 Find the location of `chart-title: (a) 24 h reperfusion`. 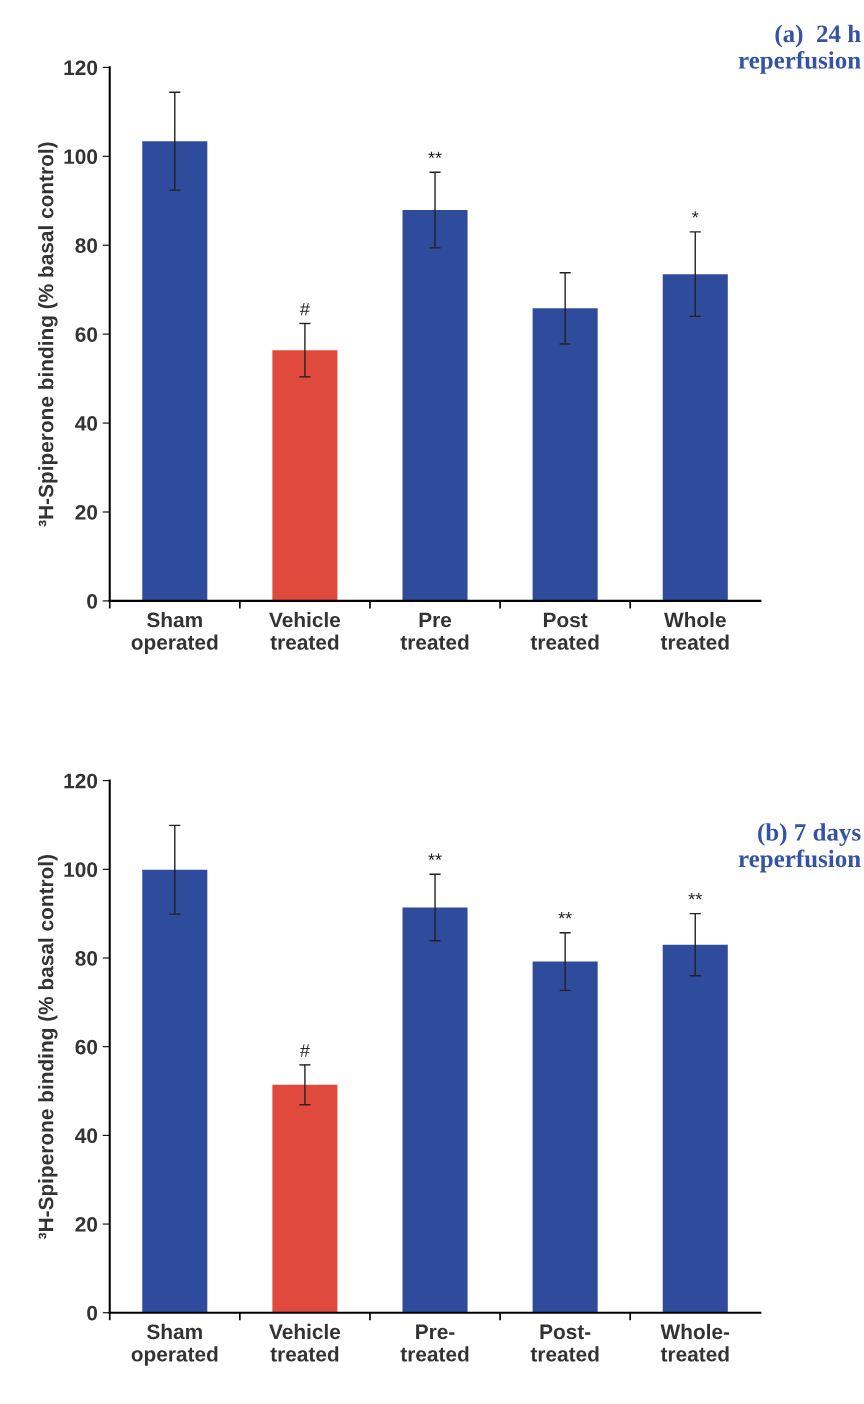

chart-title: (a) 24 h reperfusion is located at coordinates (799, 49).